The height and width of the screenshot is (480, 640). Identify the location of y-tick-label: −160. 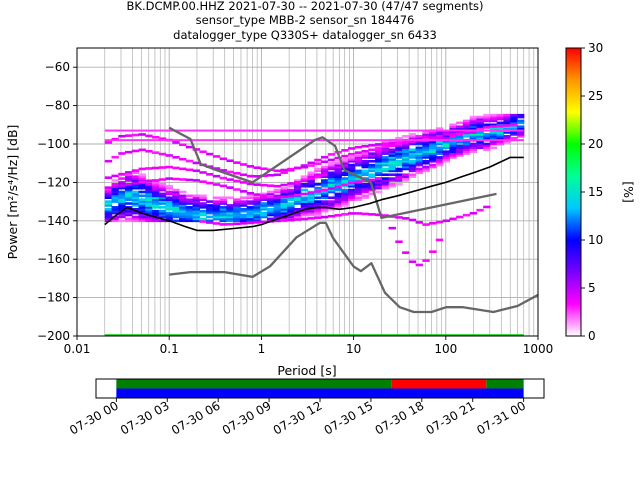
(53, 259).